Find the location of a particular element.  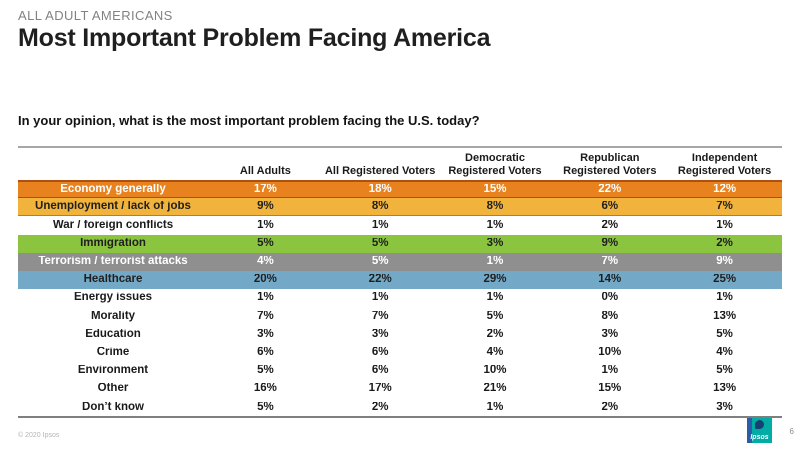

row-label: Energy issues is located at coordinates (113, 298).